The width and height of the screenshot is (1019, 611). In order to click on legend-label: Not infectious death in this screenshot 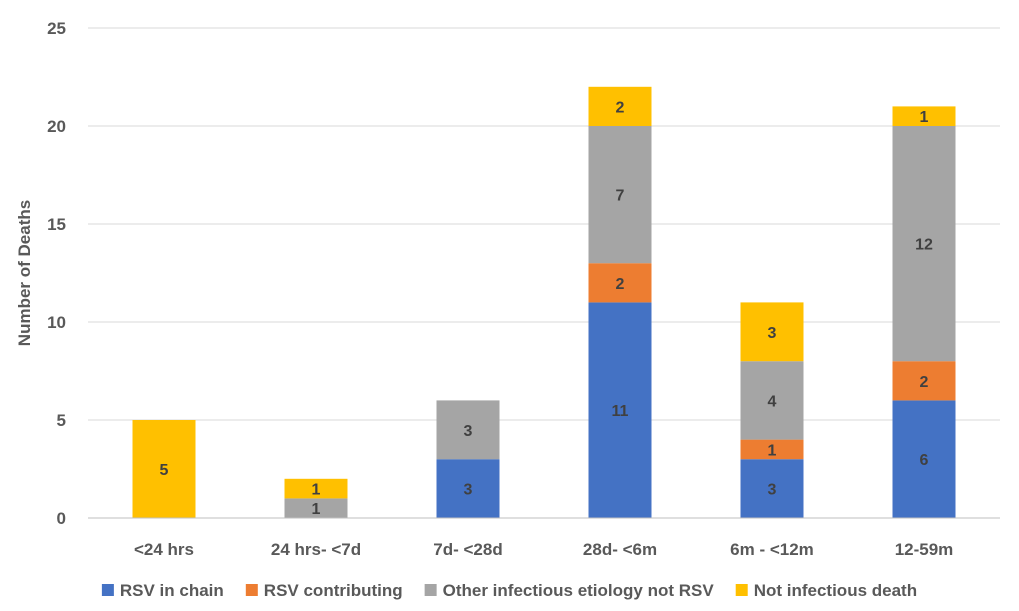, I will do `click(835, 590)`.